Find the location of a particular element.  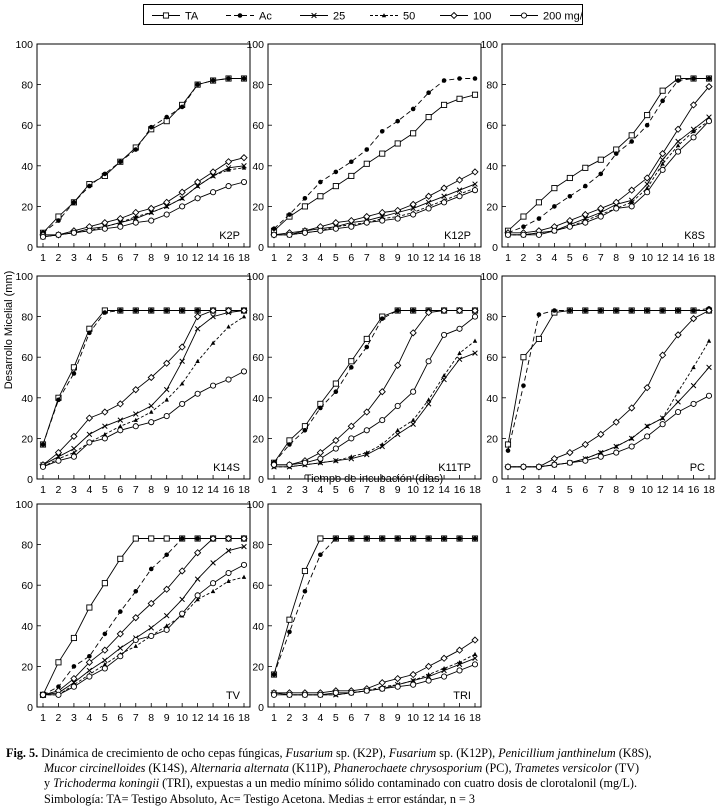

x-tick-label: 4 is located at coordinates (320, 490).